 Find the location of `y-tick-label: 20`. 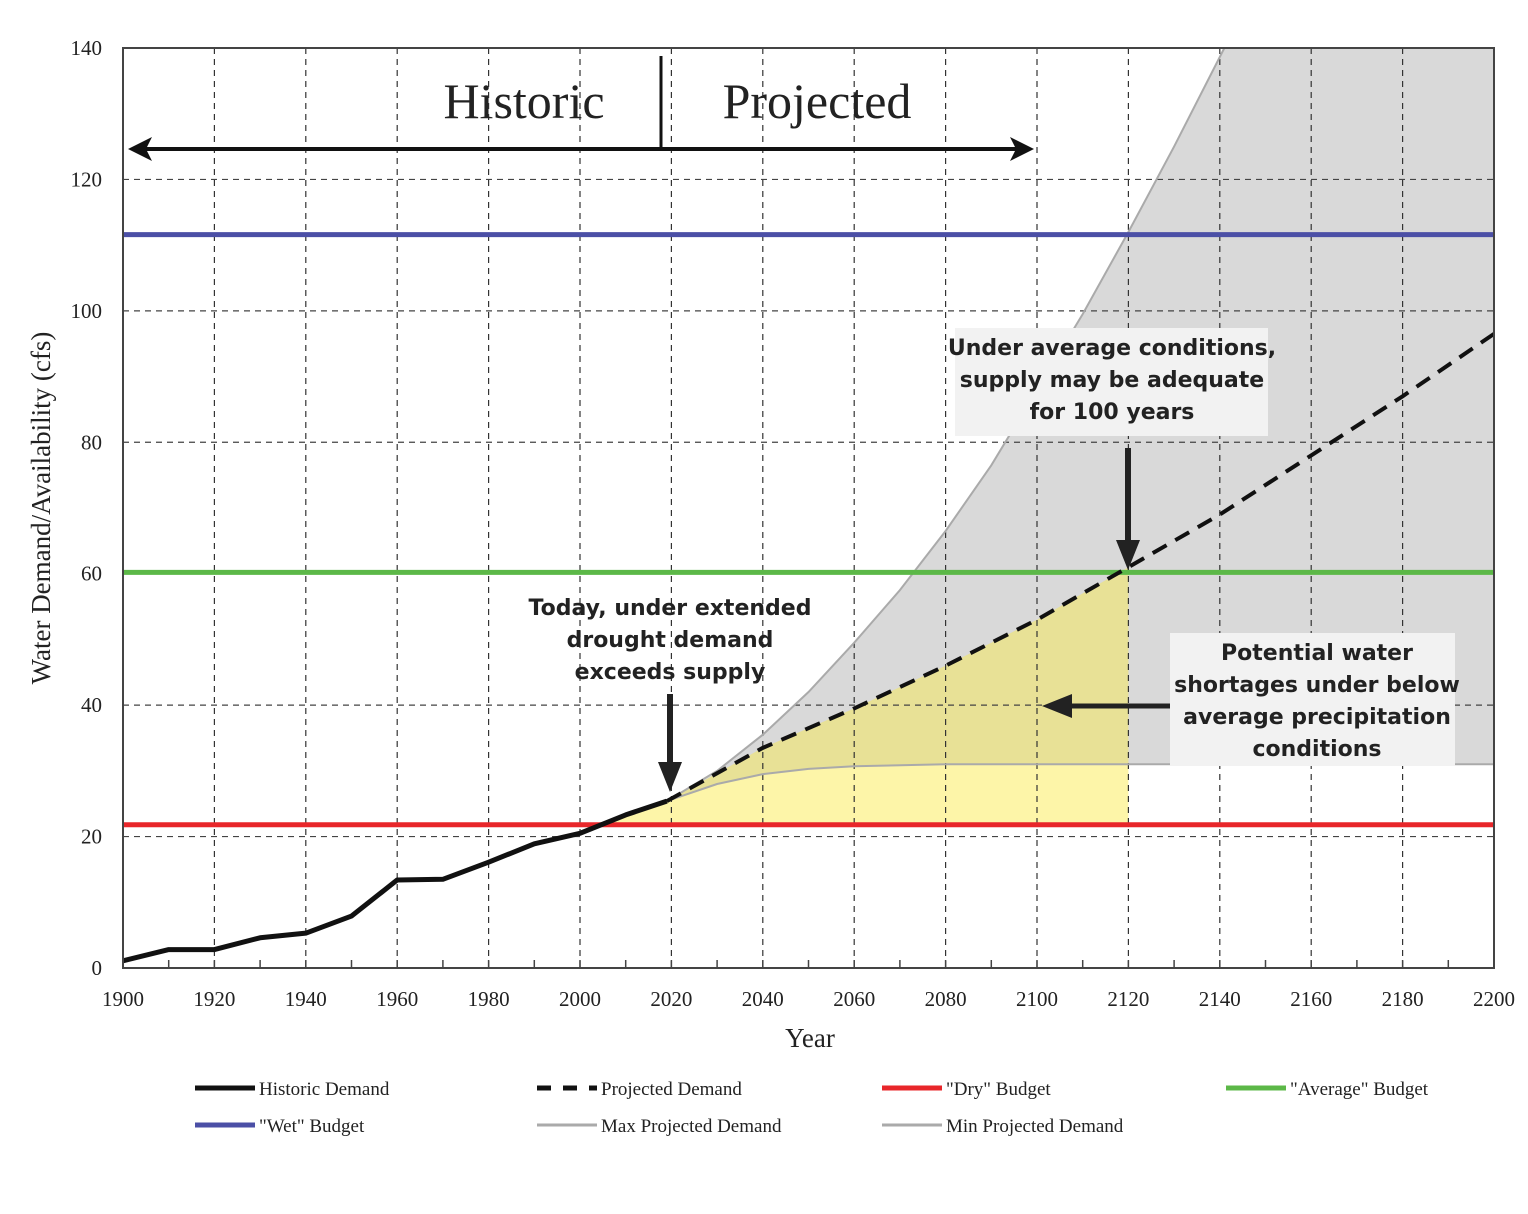

y-tick-label: 20 is located at coordinates (91, 837).